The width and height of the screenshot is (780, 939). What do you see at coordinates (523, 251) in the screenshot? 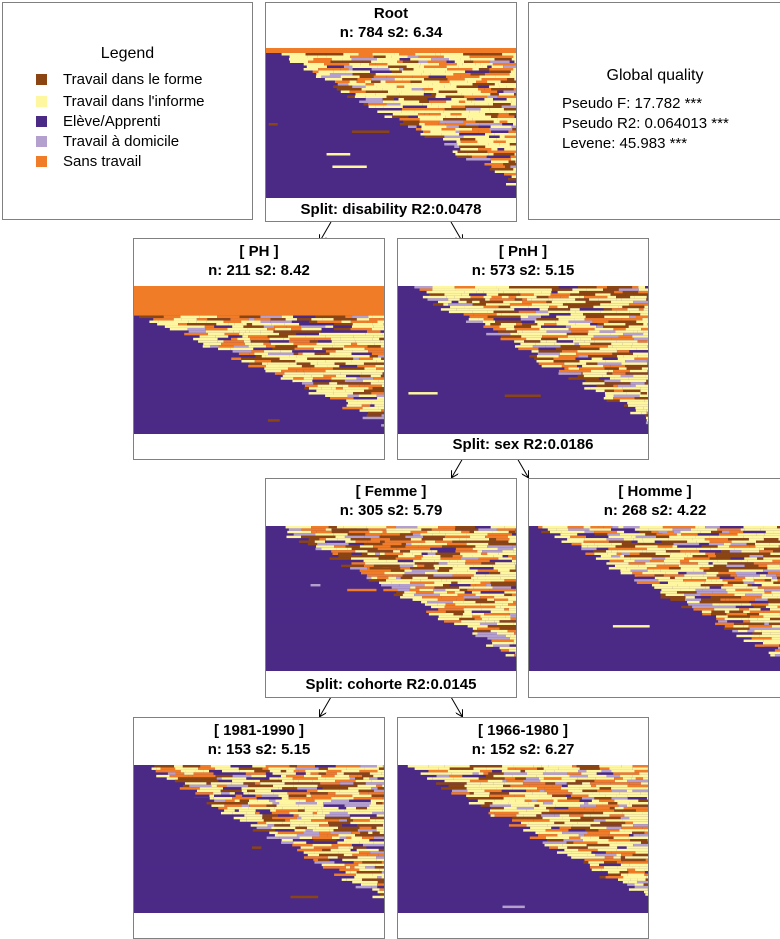
I see `node-title: [ PnH ]` at bounding box center [523, 251].